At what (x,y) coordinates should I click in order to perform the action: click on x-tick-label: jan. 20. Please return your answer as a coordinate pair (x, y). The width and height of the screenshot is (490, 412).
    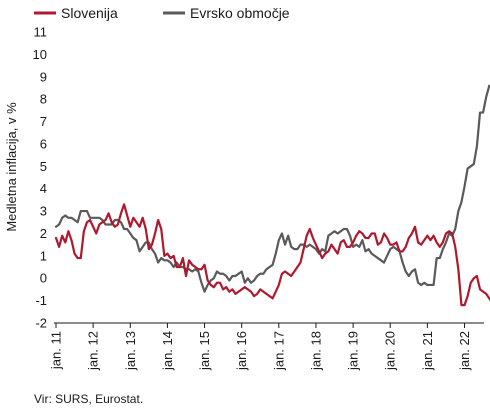
    Looking at the image, I should click on (390, 351).